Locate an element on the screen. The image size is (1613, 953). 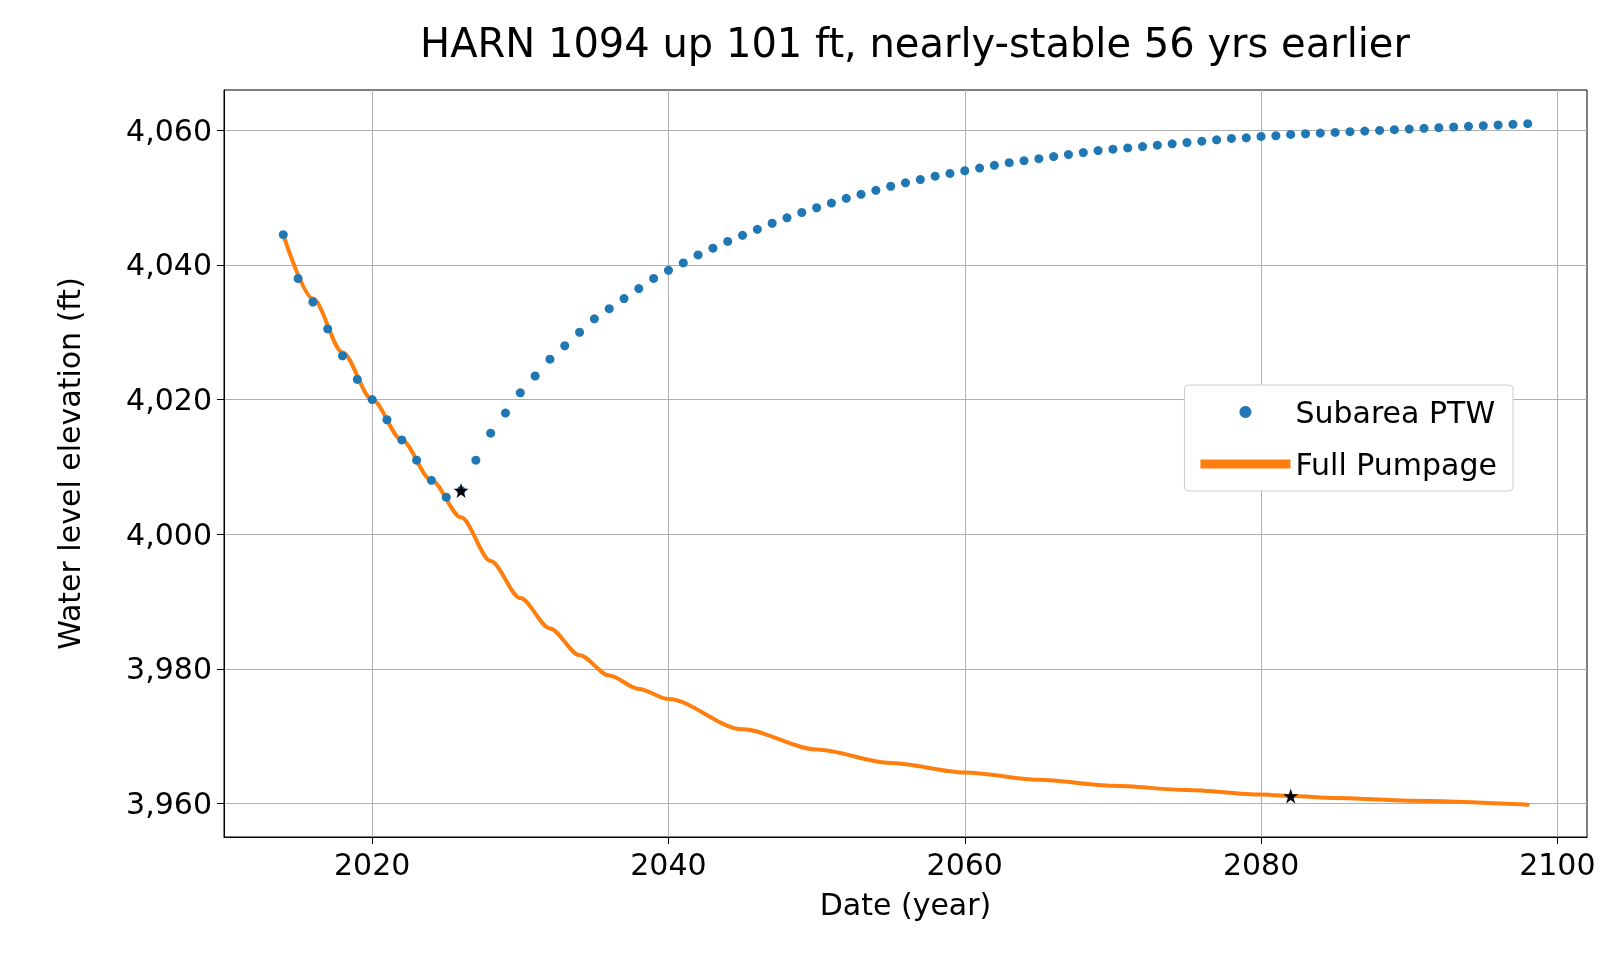
x-axis-title: Date (year) is located at coordinates (905, 904).